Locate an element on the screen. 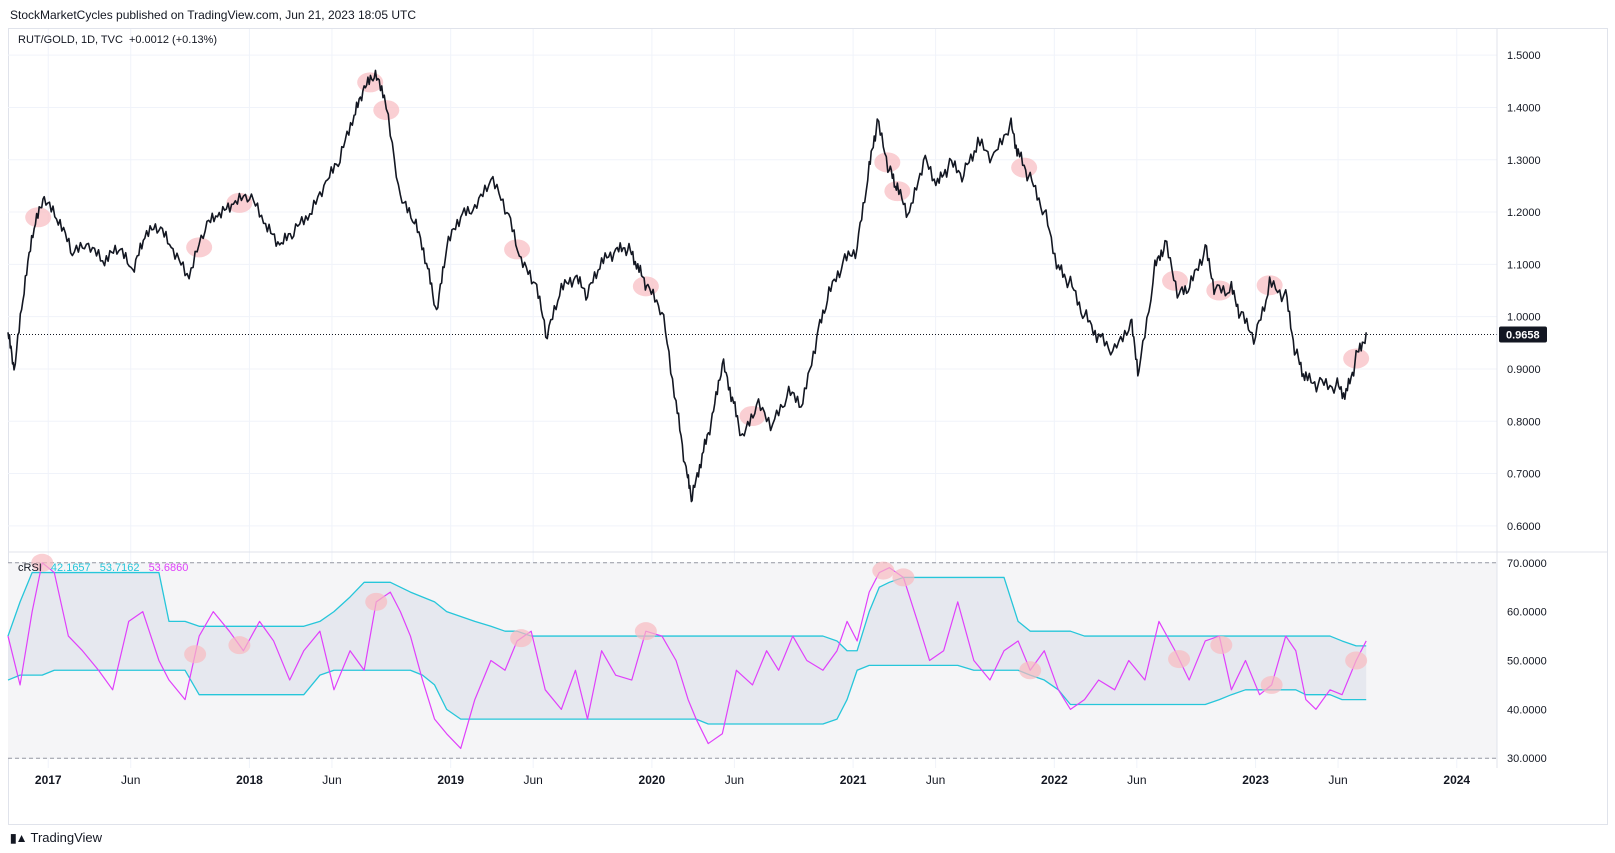 The image size is (1615, 853). main-legend: RUT/GOLD, 1D, TVC +0.0012 (+0.13%) is located at coordinates (120, 40).